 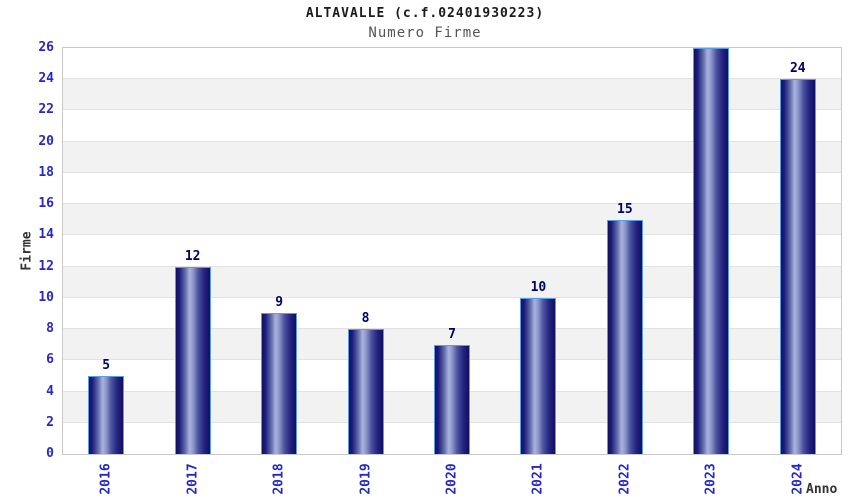 I want to click on y-tick-label: 14, so click(x=46, y=235).